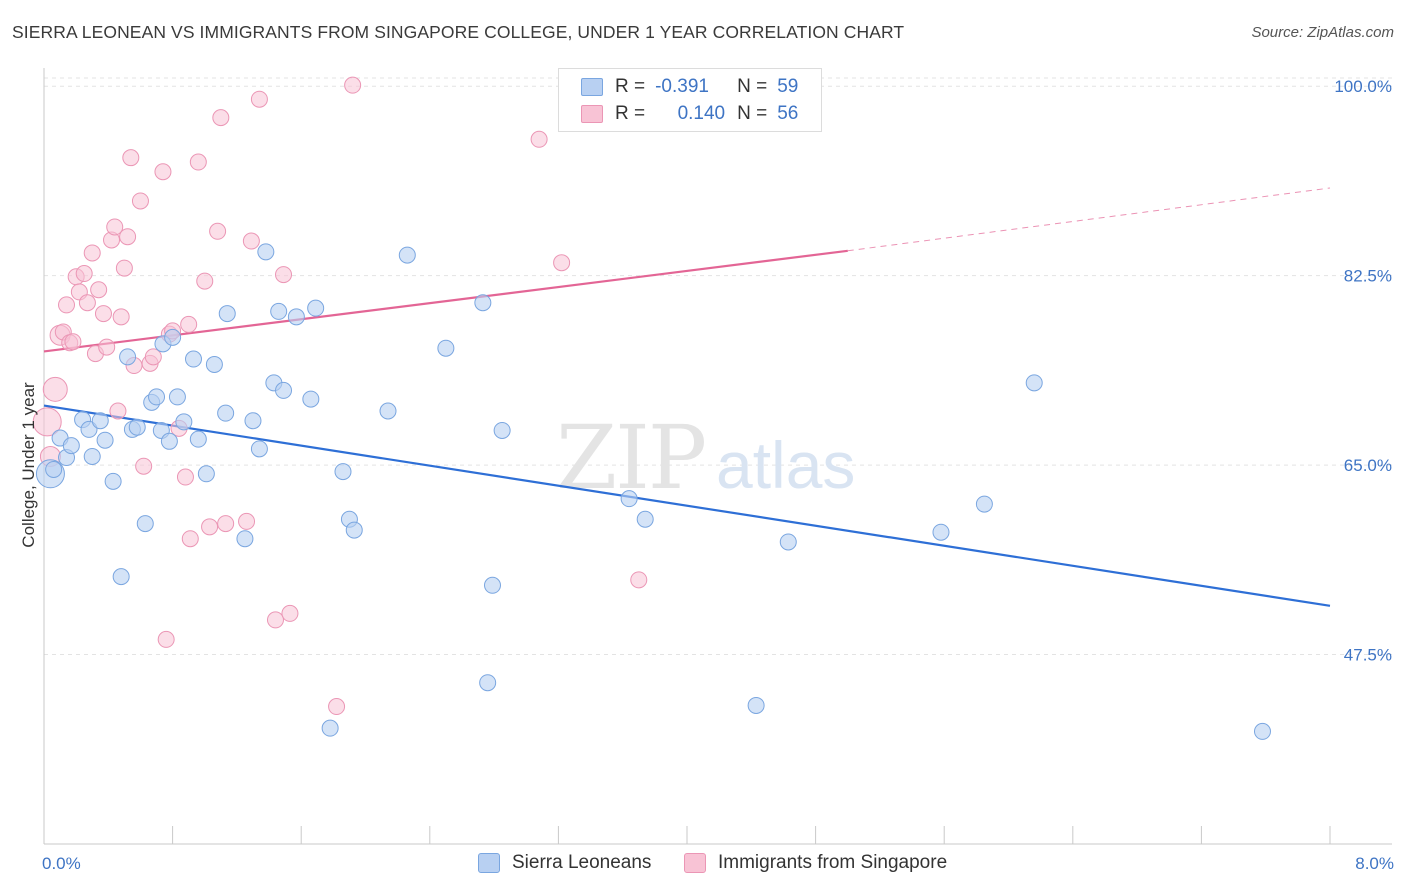  I want to click on legend-item-sierra-leoneans: Sierra Leoneans, so click(564, 863).